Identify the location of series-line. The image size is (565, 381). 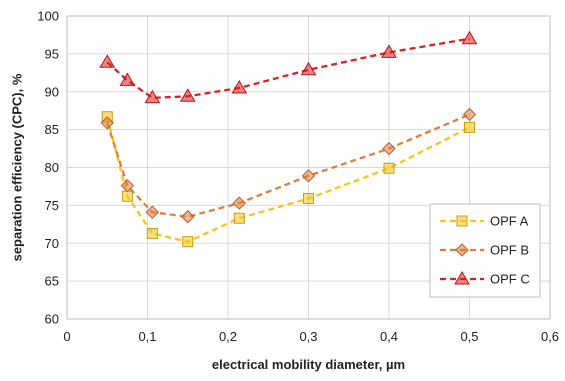
(288, 68).